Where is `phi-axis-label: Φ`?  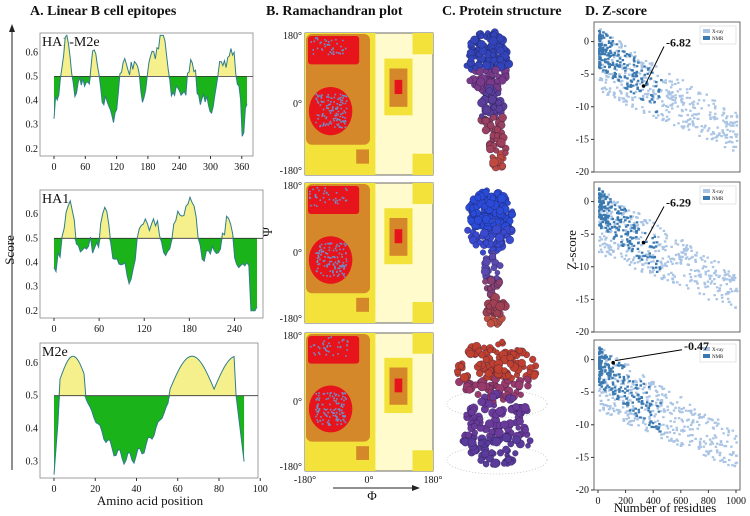
phi-axis-label: Φ is located at coordinates (372, 495).